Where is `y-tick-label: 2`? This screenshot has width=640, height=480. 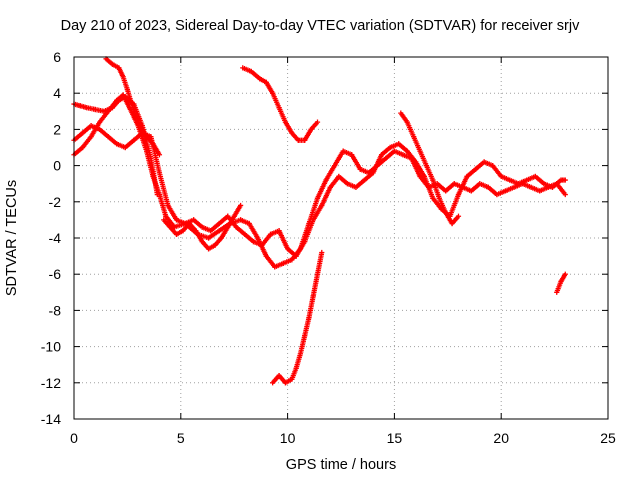
y-tick-label: 2 is located at coordinates (57, 129).